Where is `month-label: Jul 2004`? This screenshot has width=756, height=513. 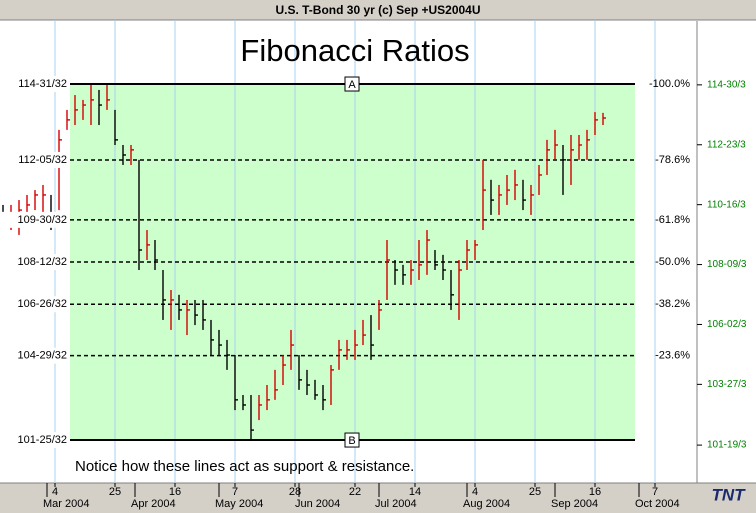
month-label: Jul 2004 is located at coordinates (396, 504).